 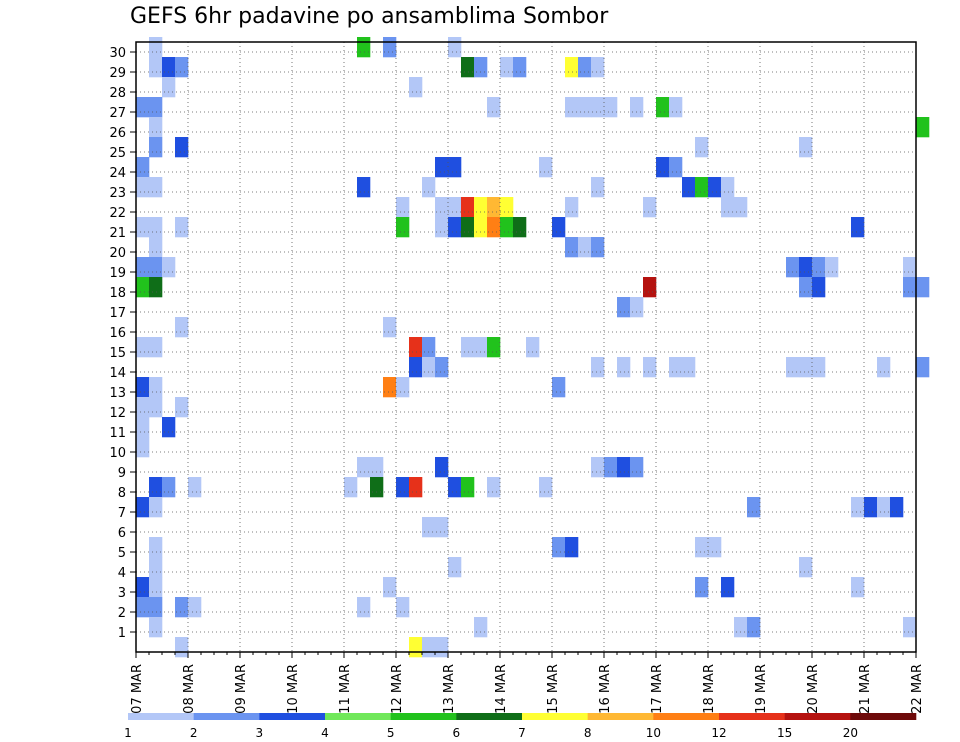 I want to click on y-tick-label: 19, so click(x=117, y=273).